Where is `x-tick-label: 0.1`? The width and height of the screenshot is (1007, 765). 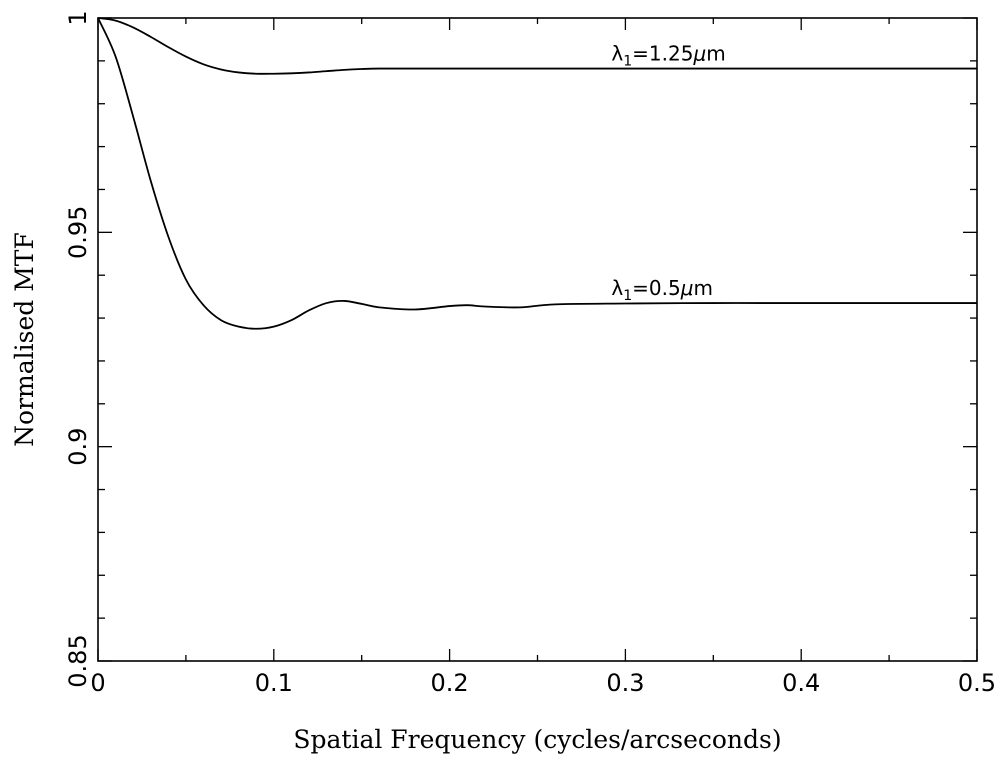 x-tick-label: 0.1 is located at coordinates (274, 683).